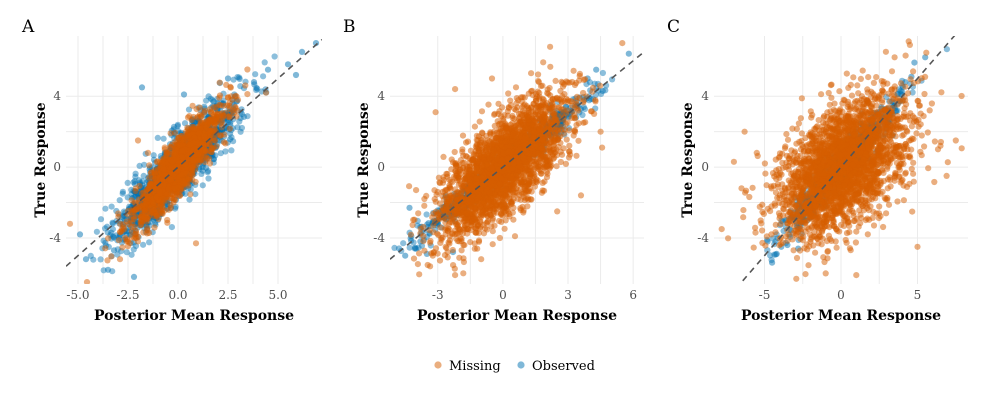 Image resolution: width=987 pixels, height=406 pixels. What do you see at coordinates (28, 27) in the screenshot?
I see `panel-label: A` at bounding box center [28, 27].